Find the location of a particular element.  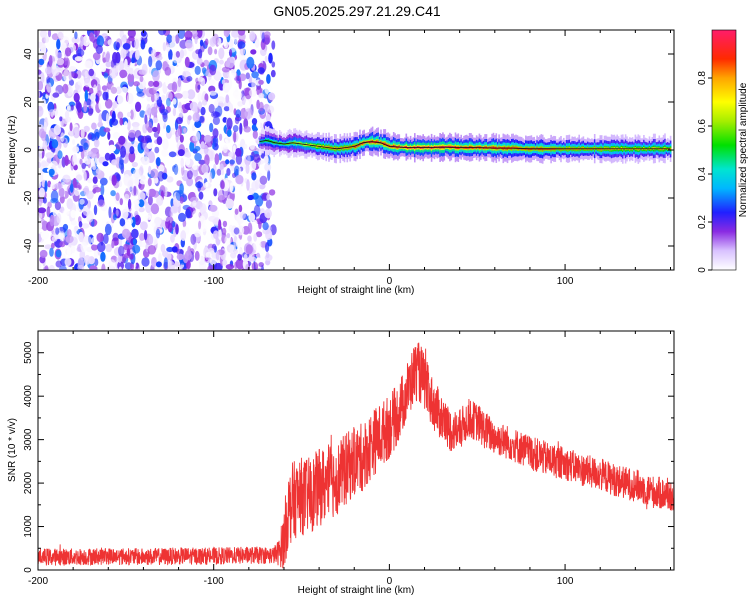

spectrogram-y-label: Frequency (Hz) is located at coordinates (12, 150).